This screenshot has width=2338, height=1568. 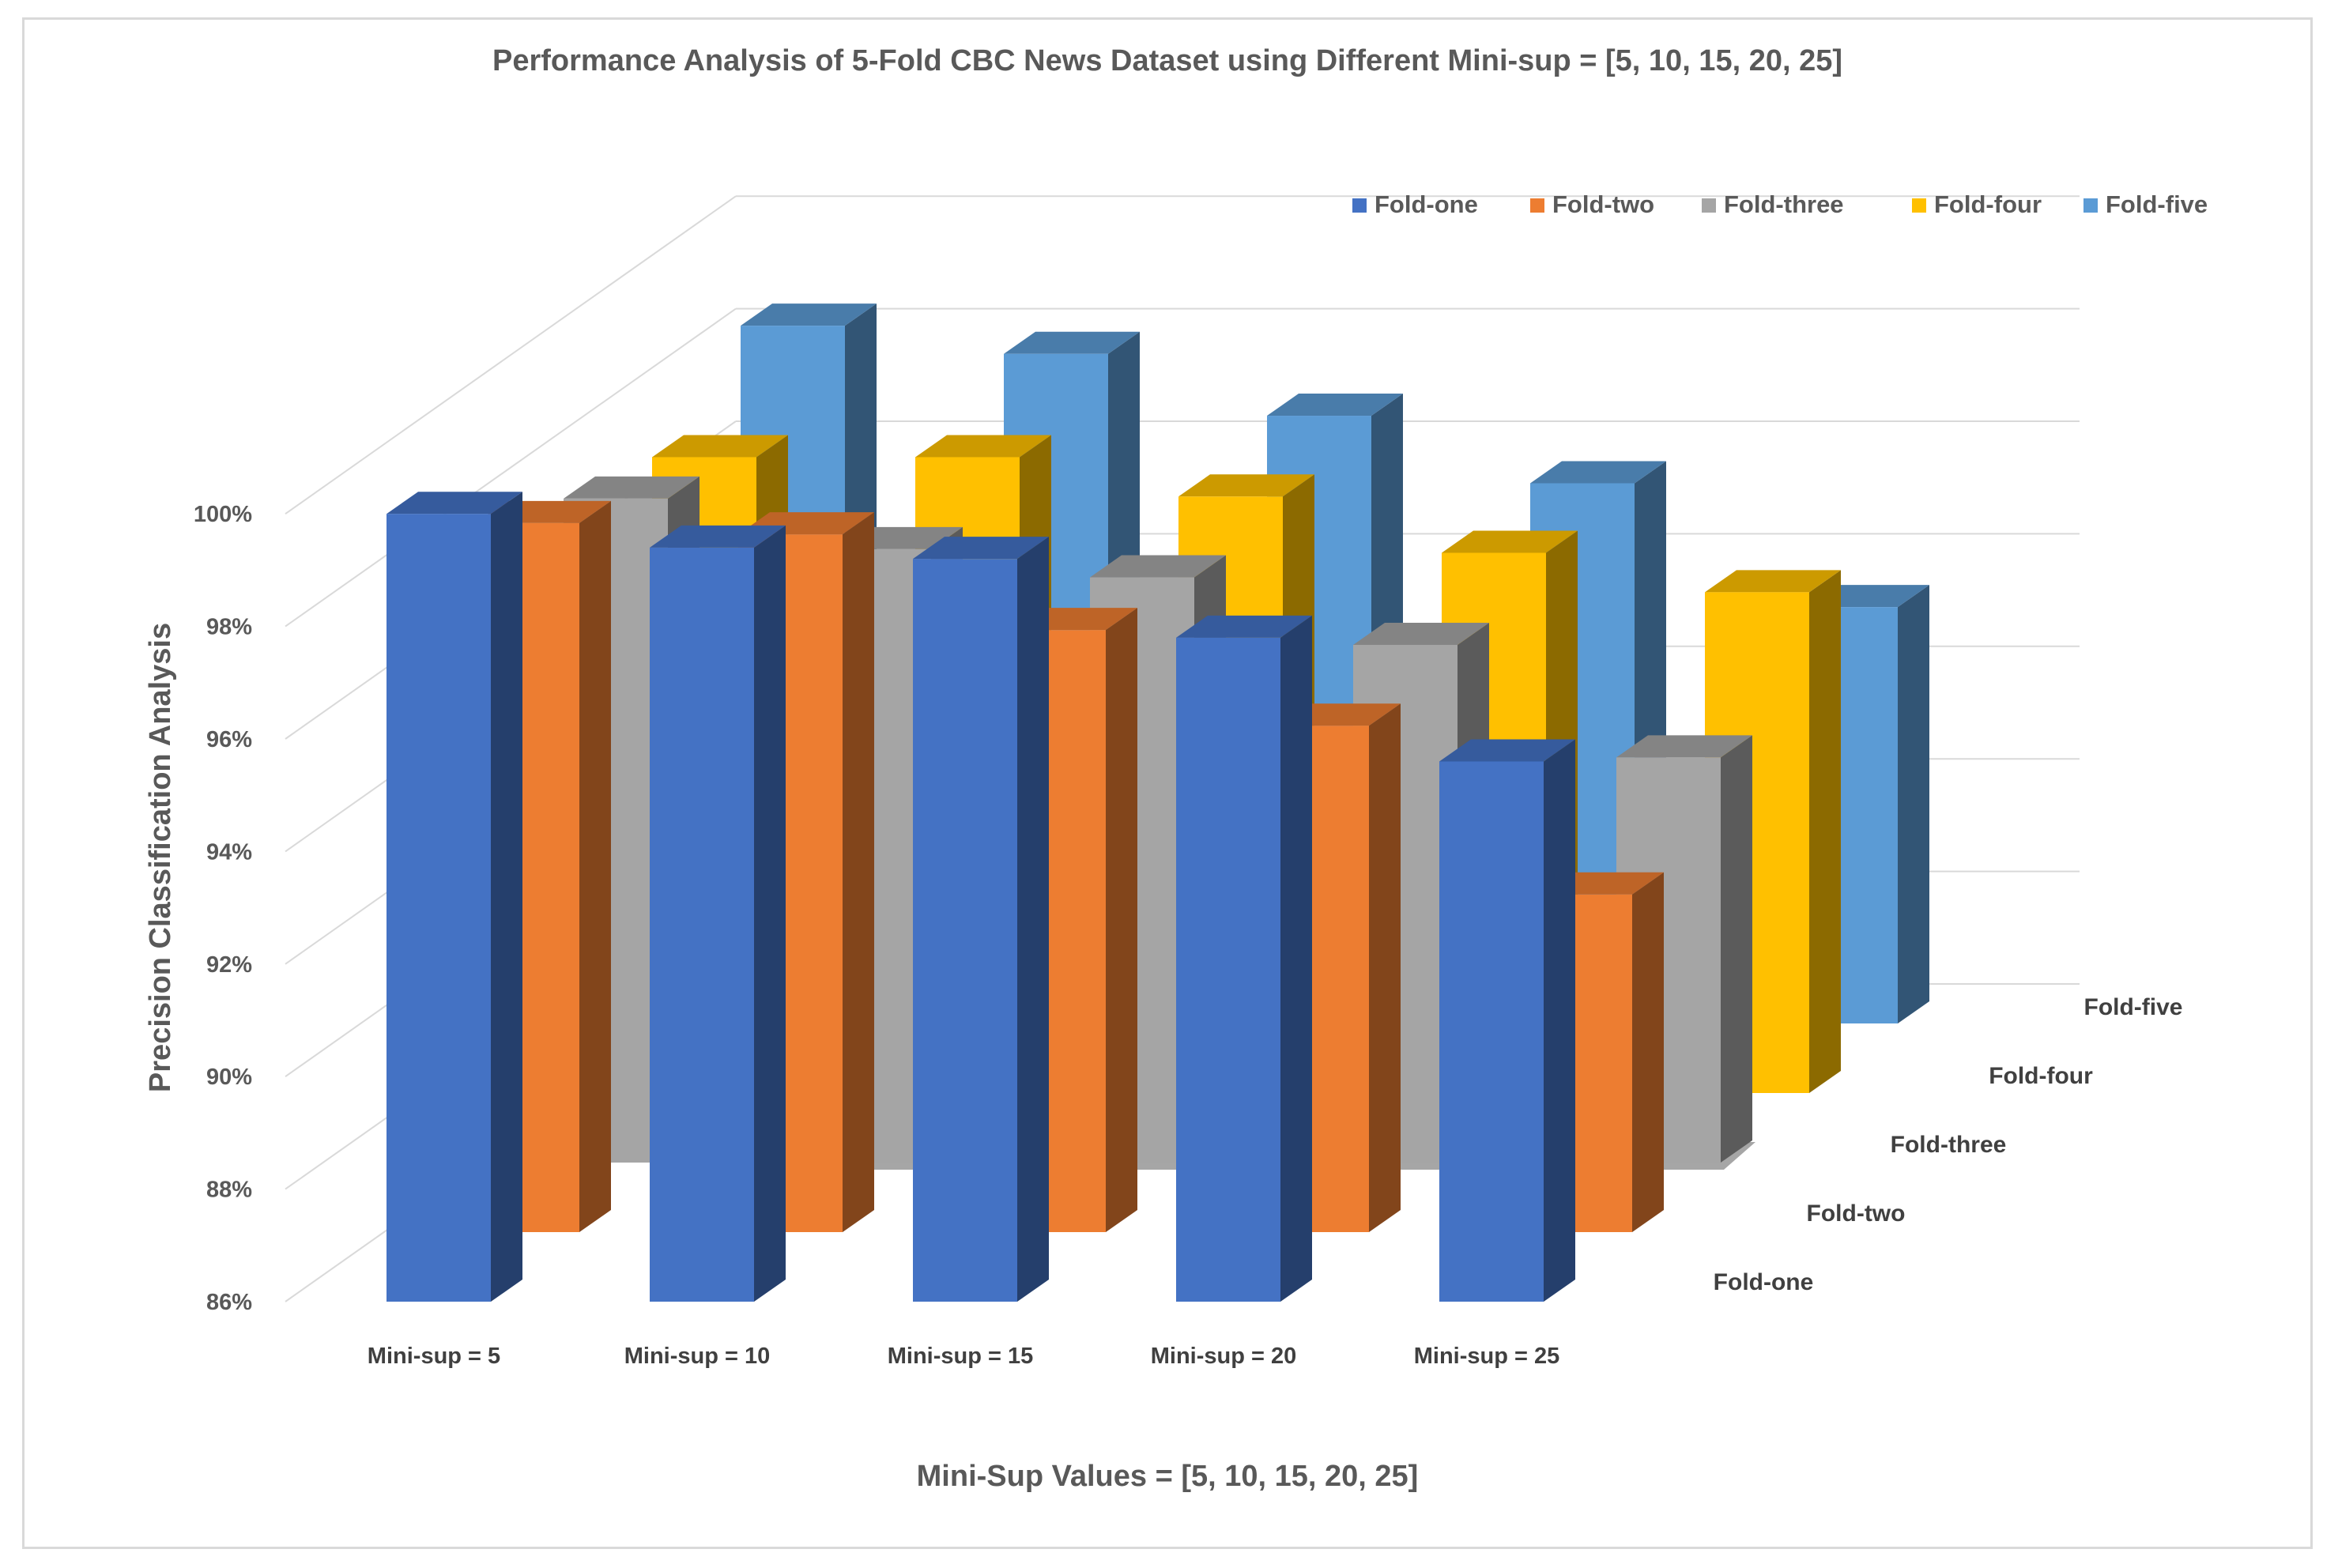 What do you see at coordinates (229, 1302) in the screenshot?
I see `y-tick-label: 86%` at bounding box center [229, 1302].